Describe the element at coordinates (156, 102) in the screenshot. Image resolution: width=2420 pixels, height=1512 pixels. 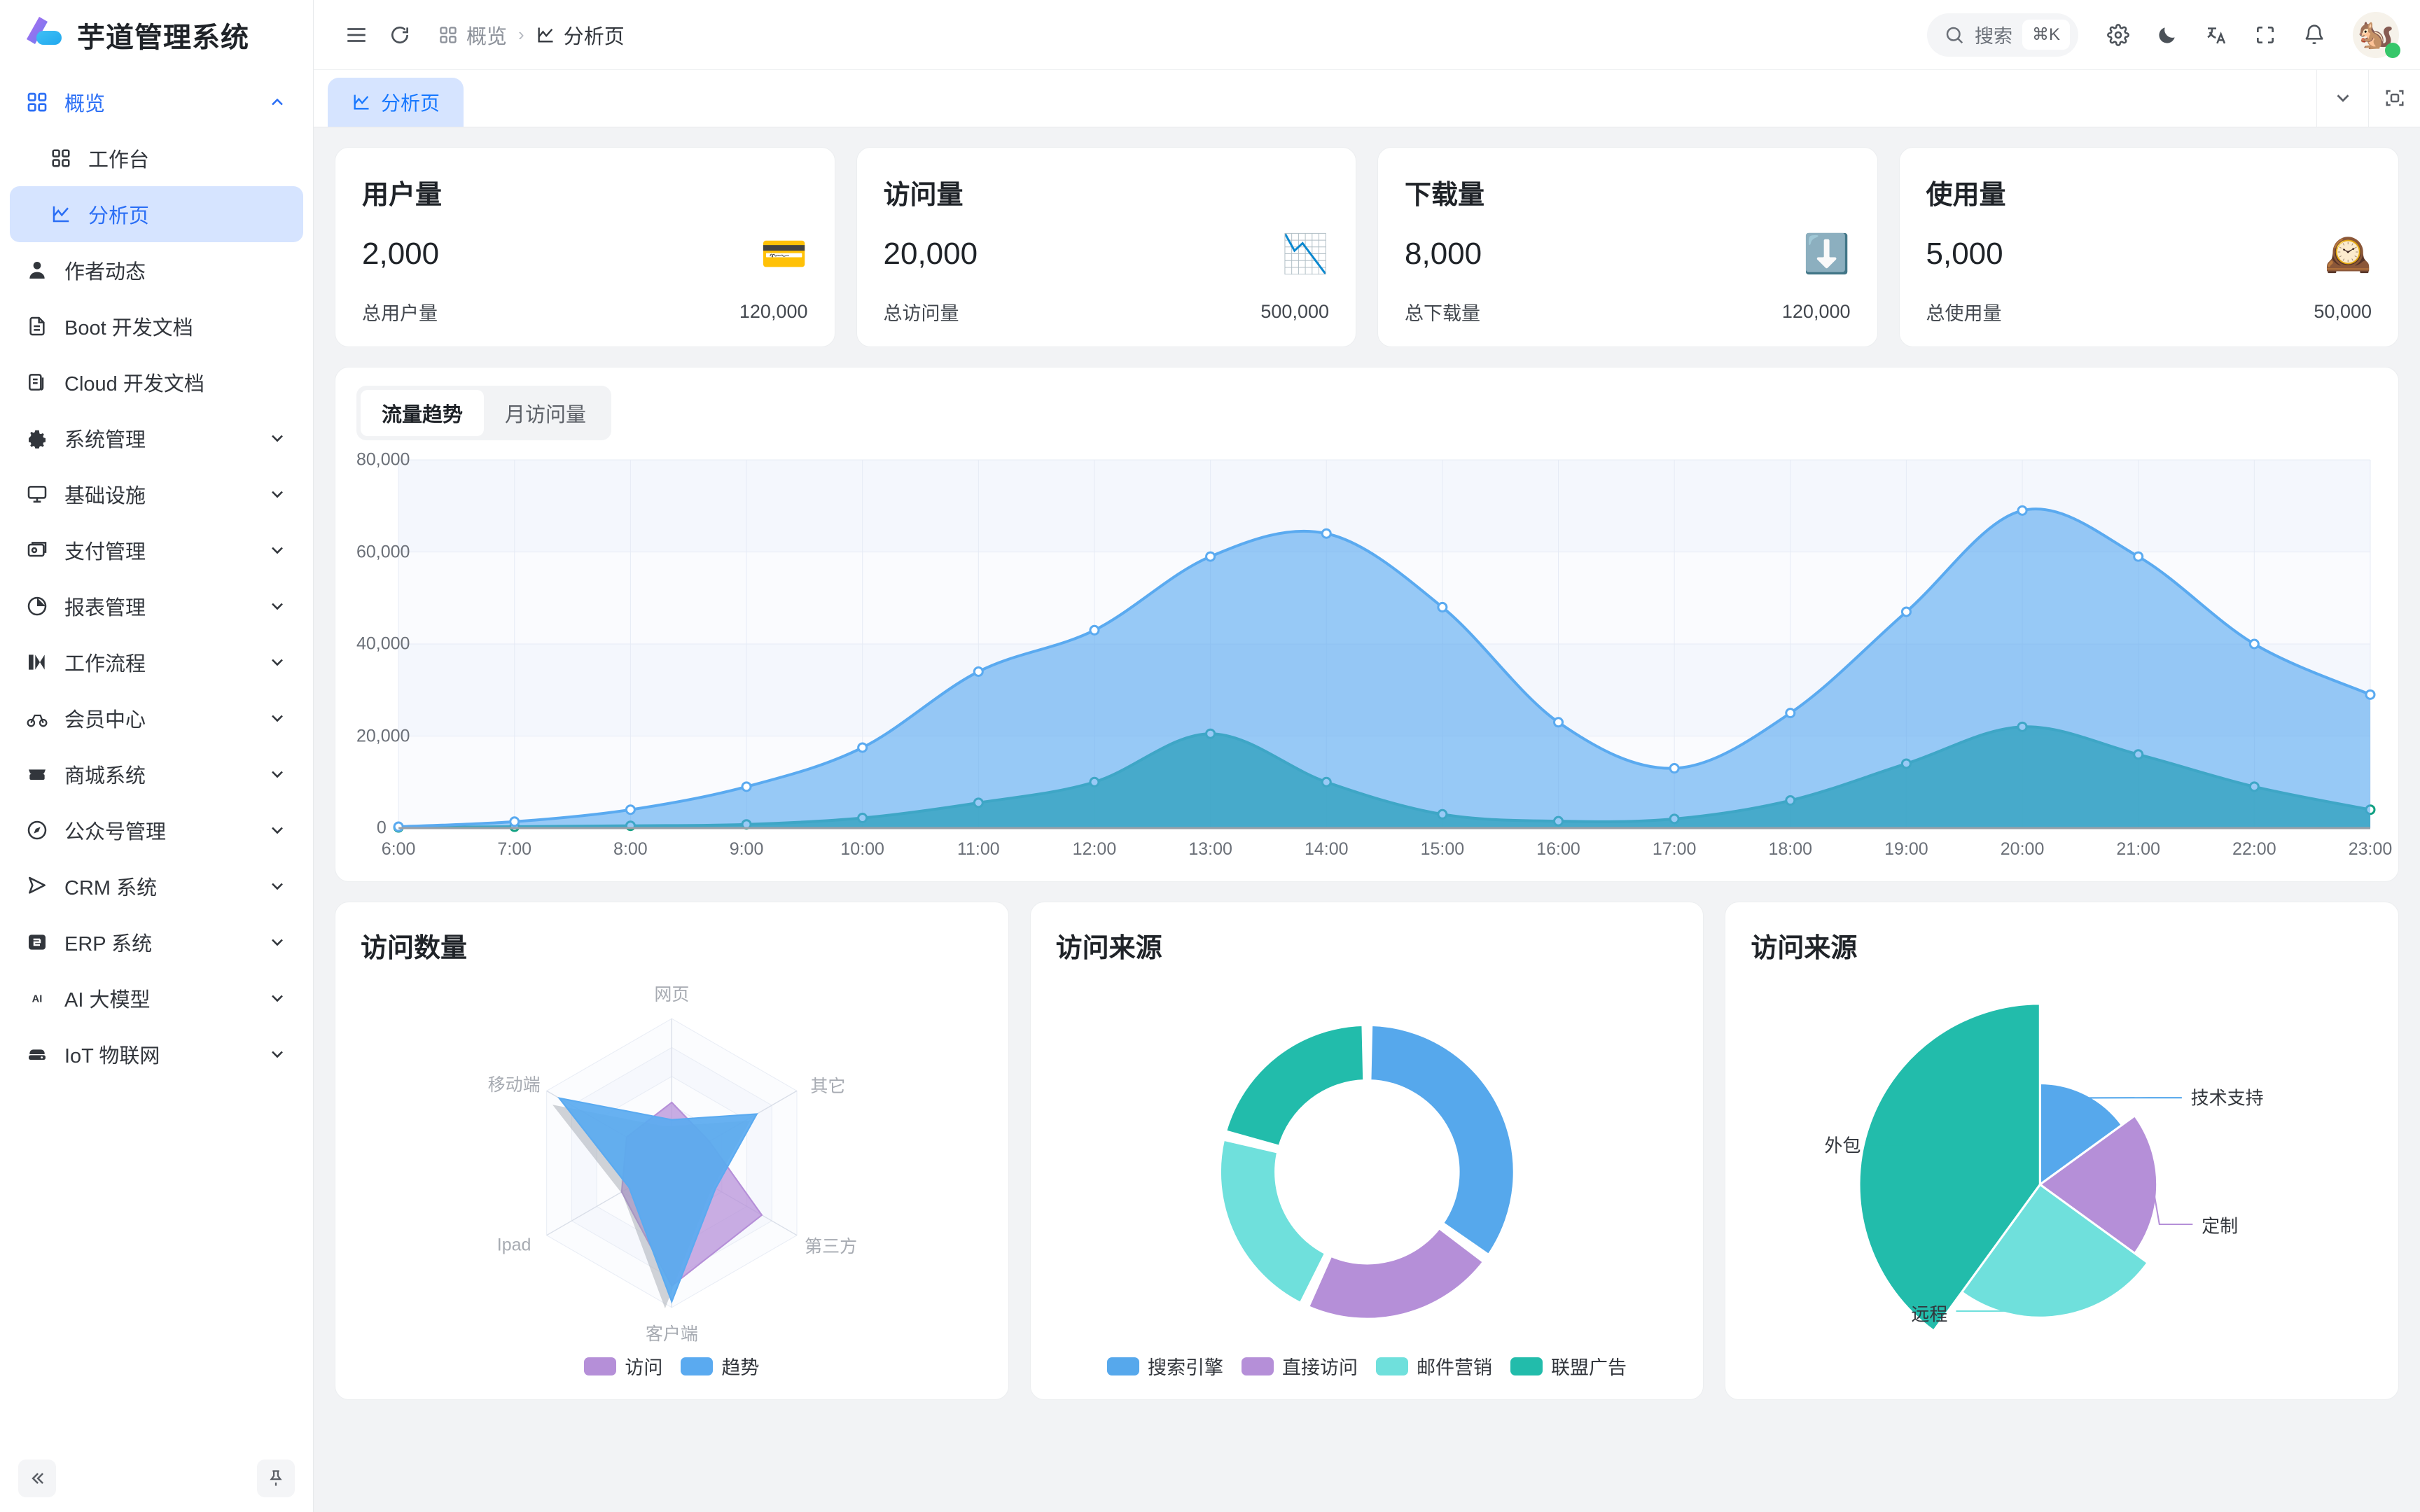
I see `sidebar-item-overview: 概览` at that location.